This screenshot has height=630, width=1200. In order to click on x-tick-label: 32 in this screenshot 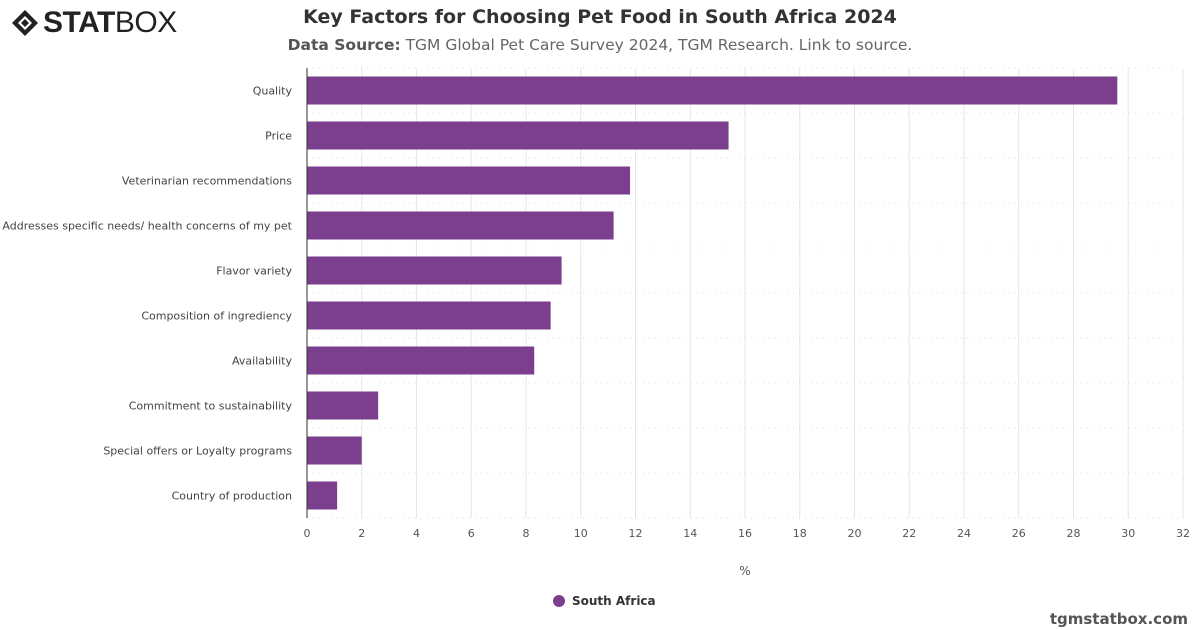, I will do `click(1183, 533)`.